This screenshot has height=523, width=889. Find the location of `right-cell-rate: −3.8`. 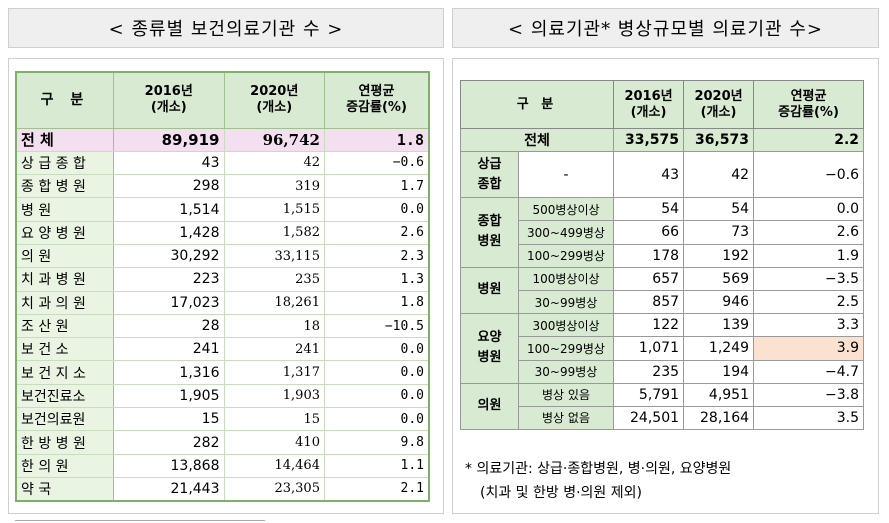

right-cell-rate: −3.8 is located at coordinates (809, 394).